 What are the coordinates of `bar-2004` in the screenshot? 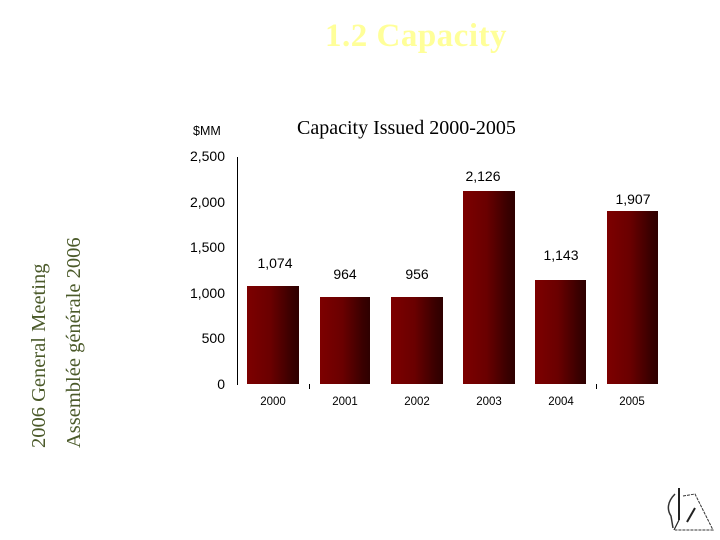 It's located at (560, 332).